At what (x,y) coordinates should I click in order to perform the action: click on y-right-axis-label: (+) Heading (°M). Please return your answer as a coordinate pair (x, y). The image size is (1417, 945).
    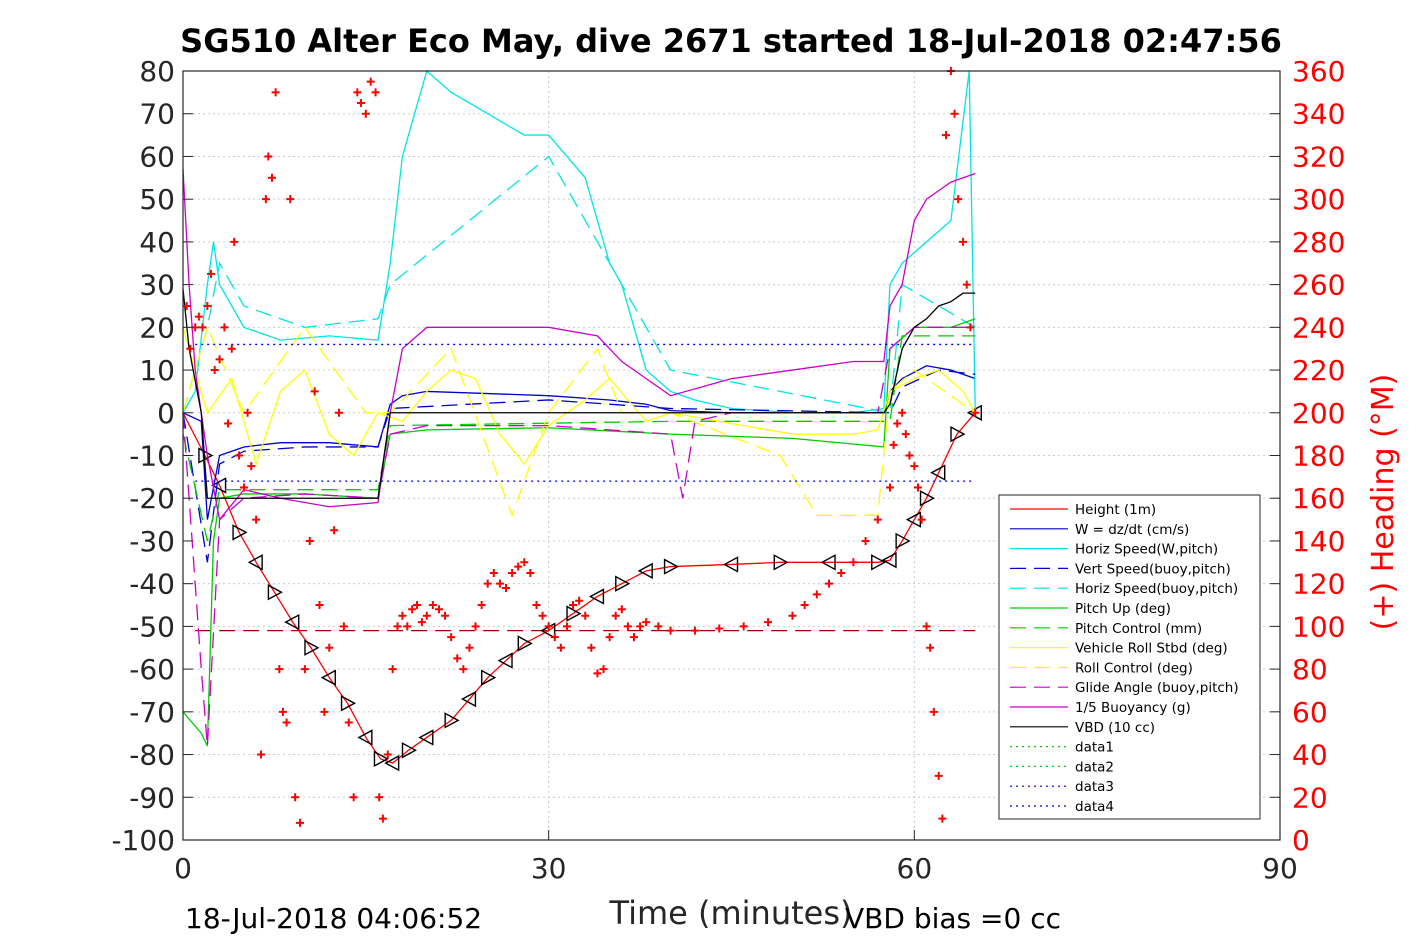
    Looking at the image, I should click on (1383, 502).